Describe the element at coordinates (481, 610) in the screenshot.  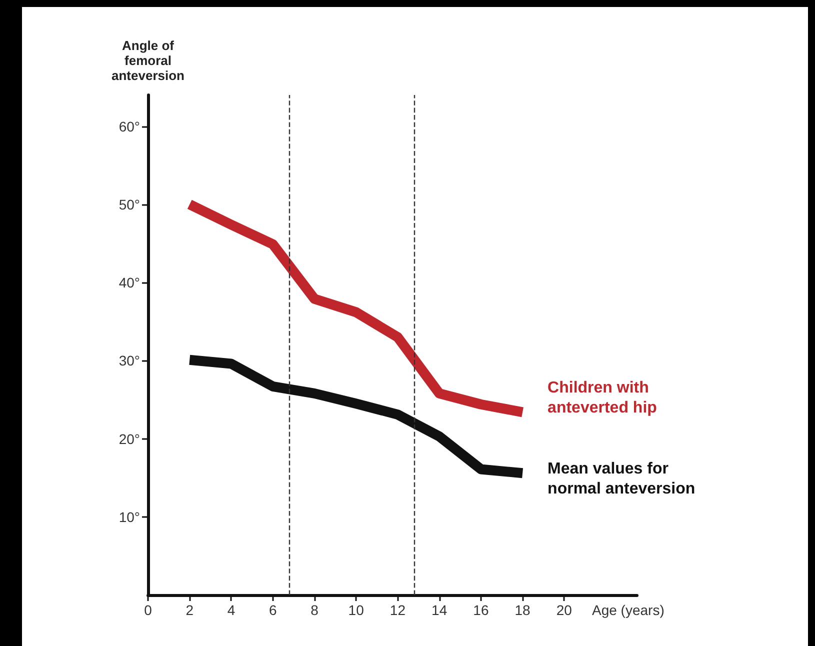
I see `x-tick-label: 16` at that location.